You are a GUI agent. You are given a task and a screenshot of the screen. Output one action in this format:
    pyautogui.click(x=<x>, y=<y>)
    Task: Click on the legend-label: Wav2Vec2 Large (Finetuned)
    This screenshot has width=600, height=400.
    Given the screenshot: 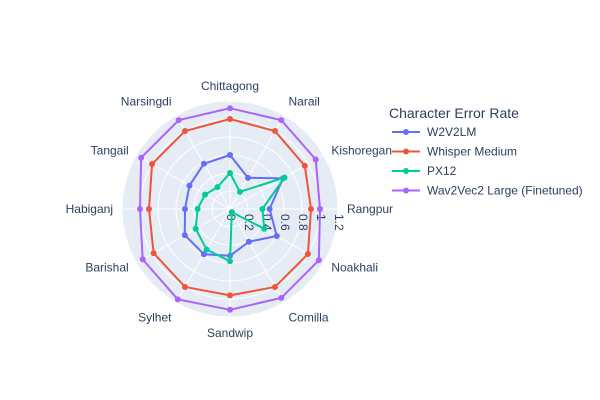 What is the action you would take?
    pyautogui.click(x=505, y=191)
    